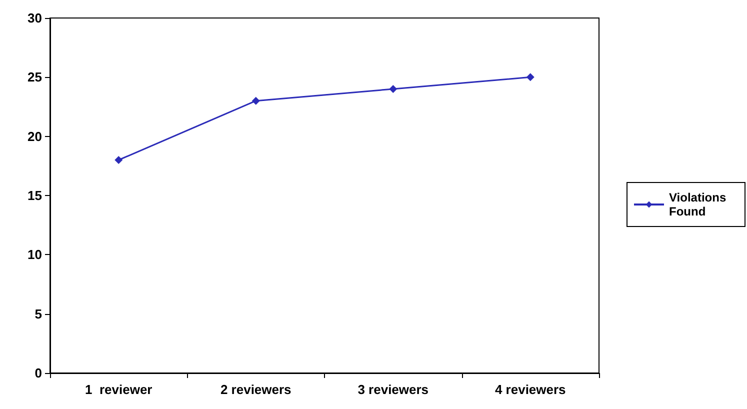 This screenshot has height=409, width=747. Describe the element at coordinates (35, 136) in the screenshot. I see `y-tick-label: 20` at that location.